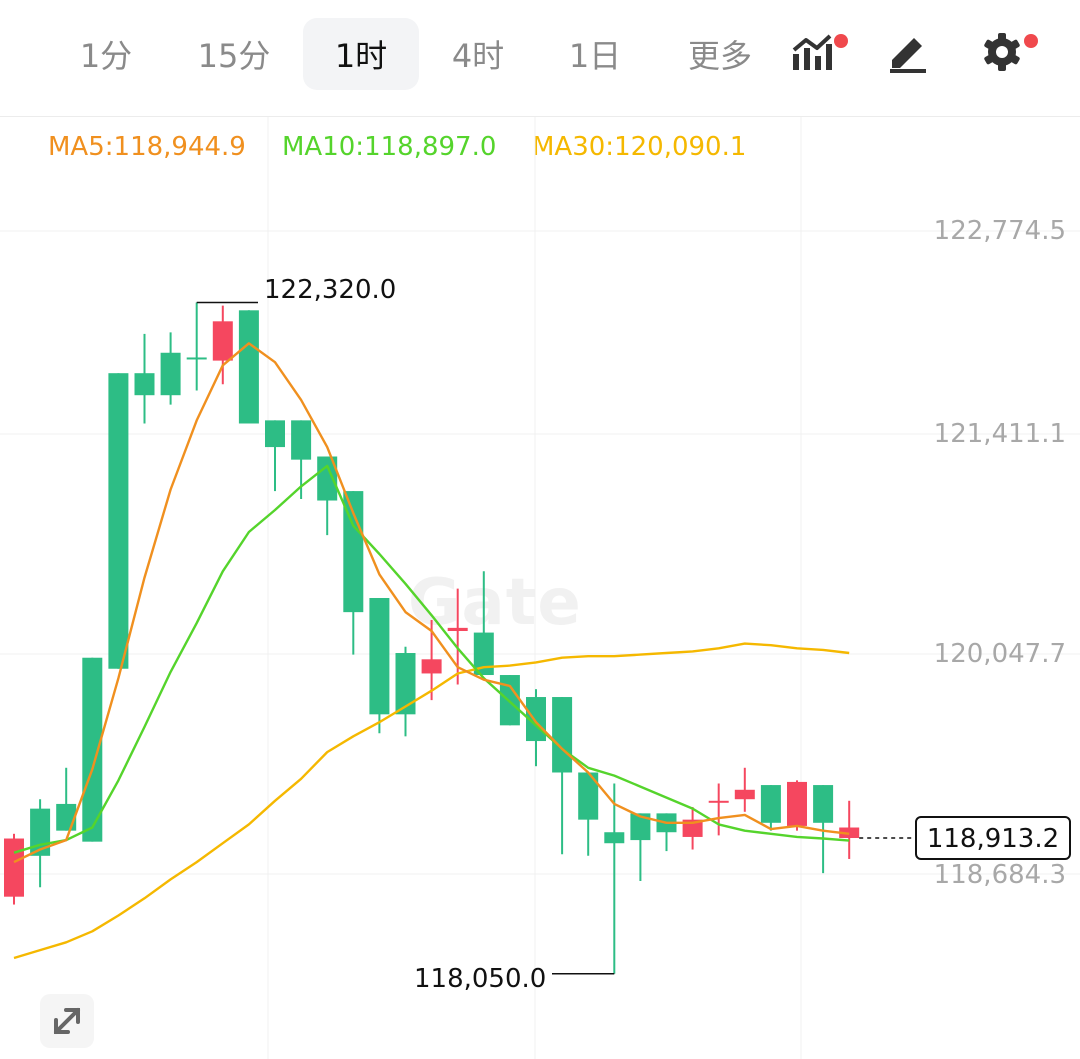  I want to click on tab-4hour: 4时, so click(478, 56).